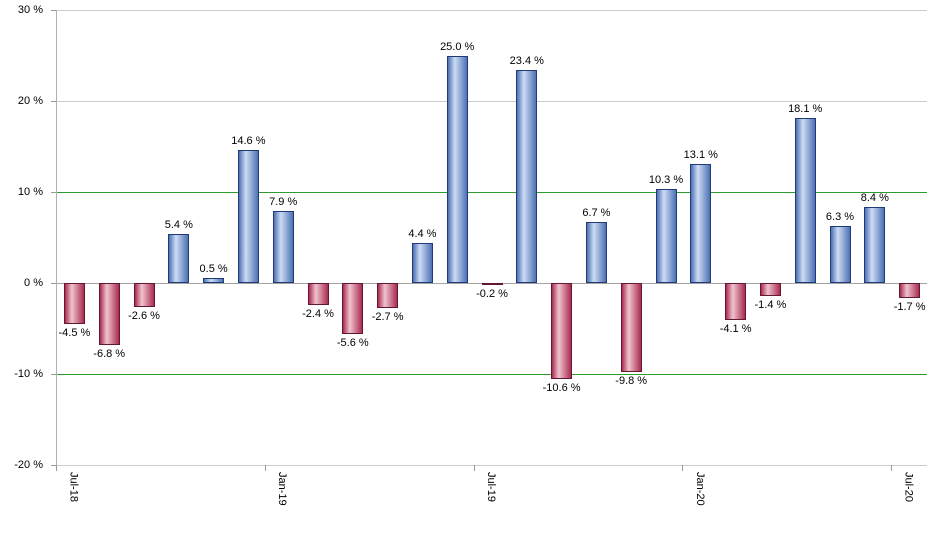 Image resolution: width=940 pixels, height=550 pixels. What do you see at coordinates (526, 61) in the screenshot?
I see `bar-value-label: 23.4 %` at bounding box center [526, 61].